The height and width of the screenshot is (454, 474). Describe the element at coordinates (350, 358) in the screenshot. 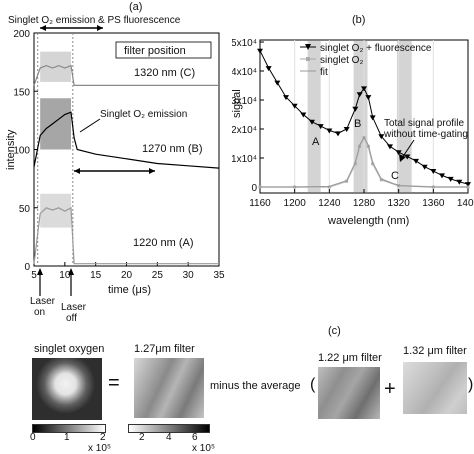

I see `title-122-filter: 1.22 μm filter` at that location.